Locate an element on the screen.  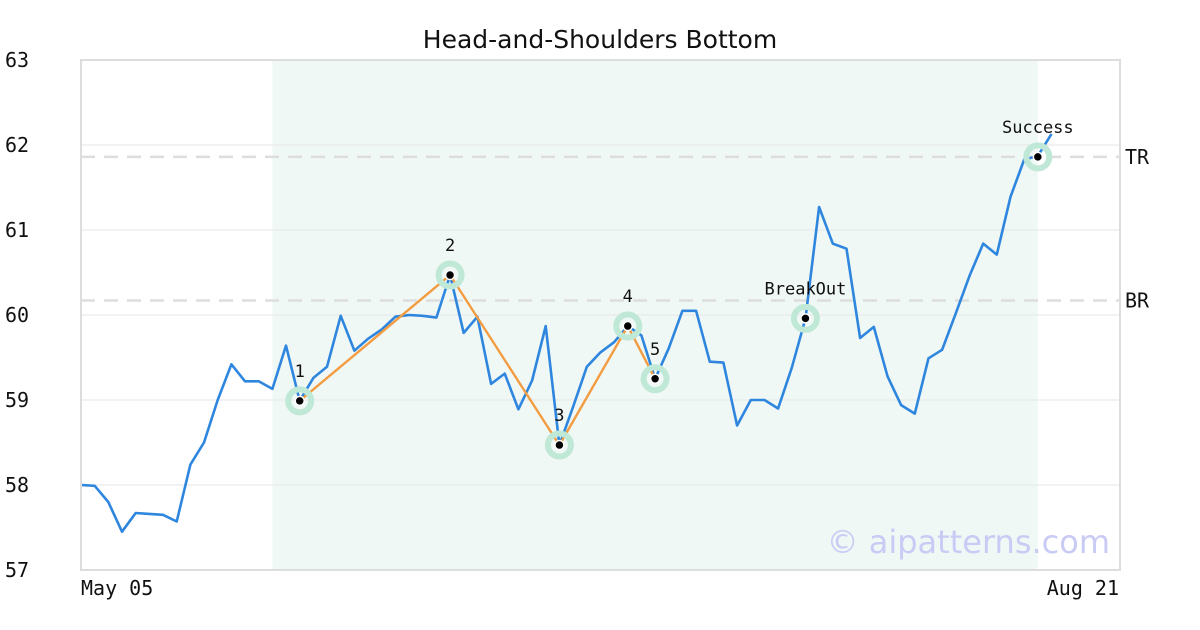
y-tick-label: 62 is located at coordinates (17, 145).